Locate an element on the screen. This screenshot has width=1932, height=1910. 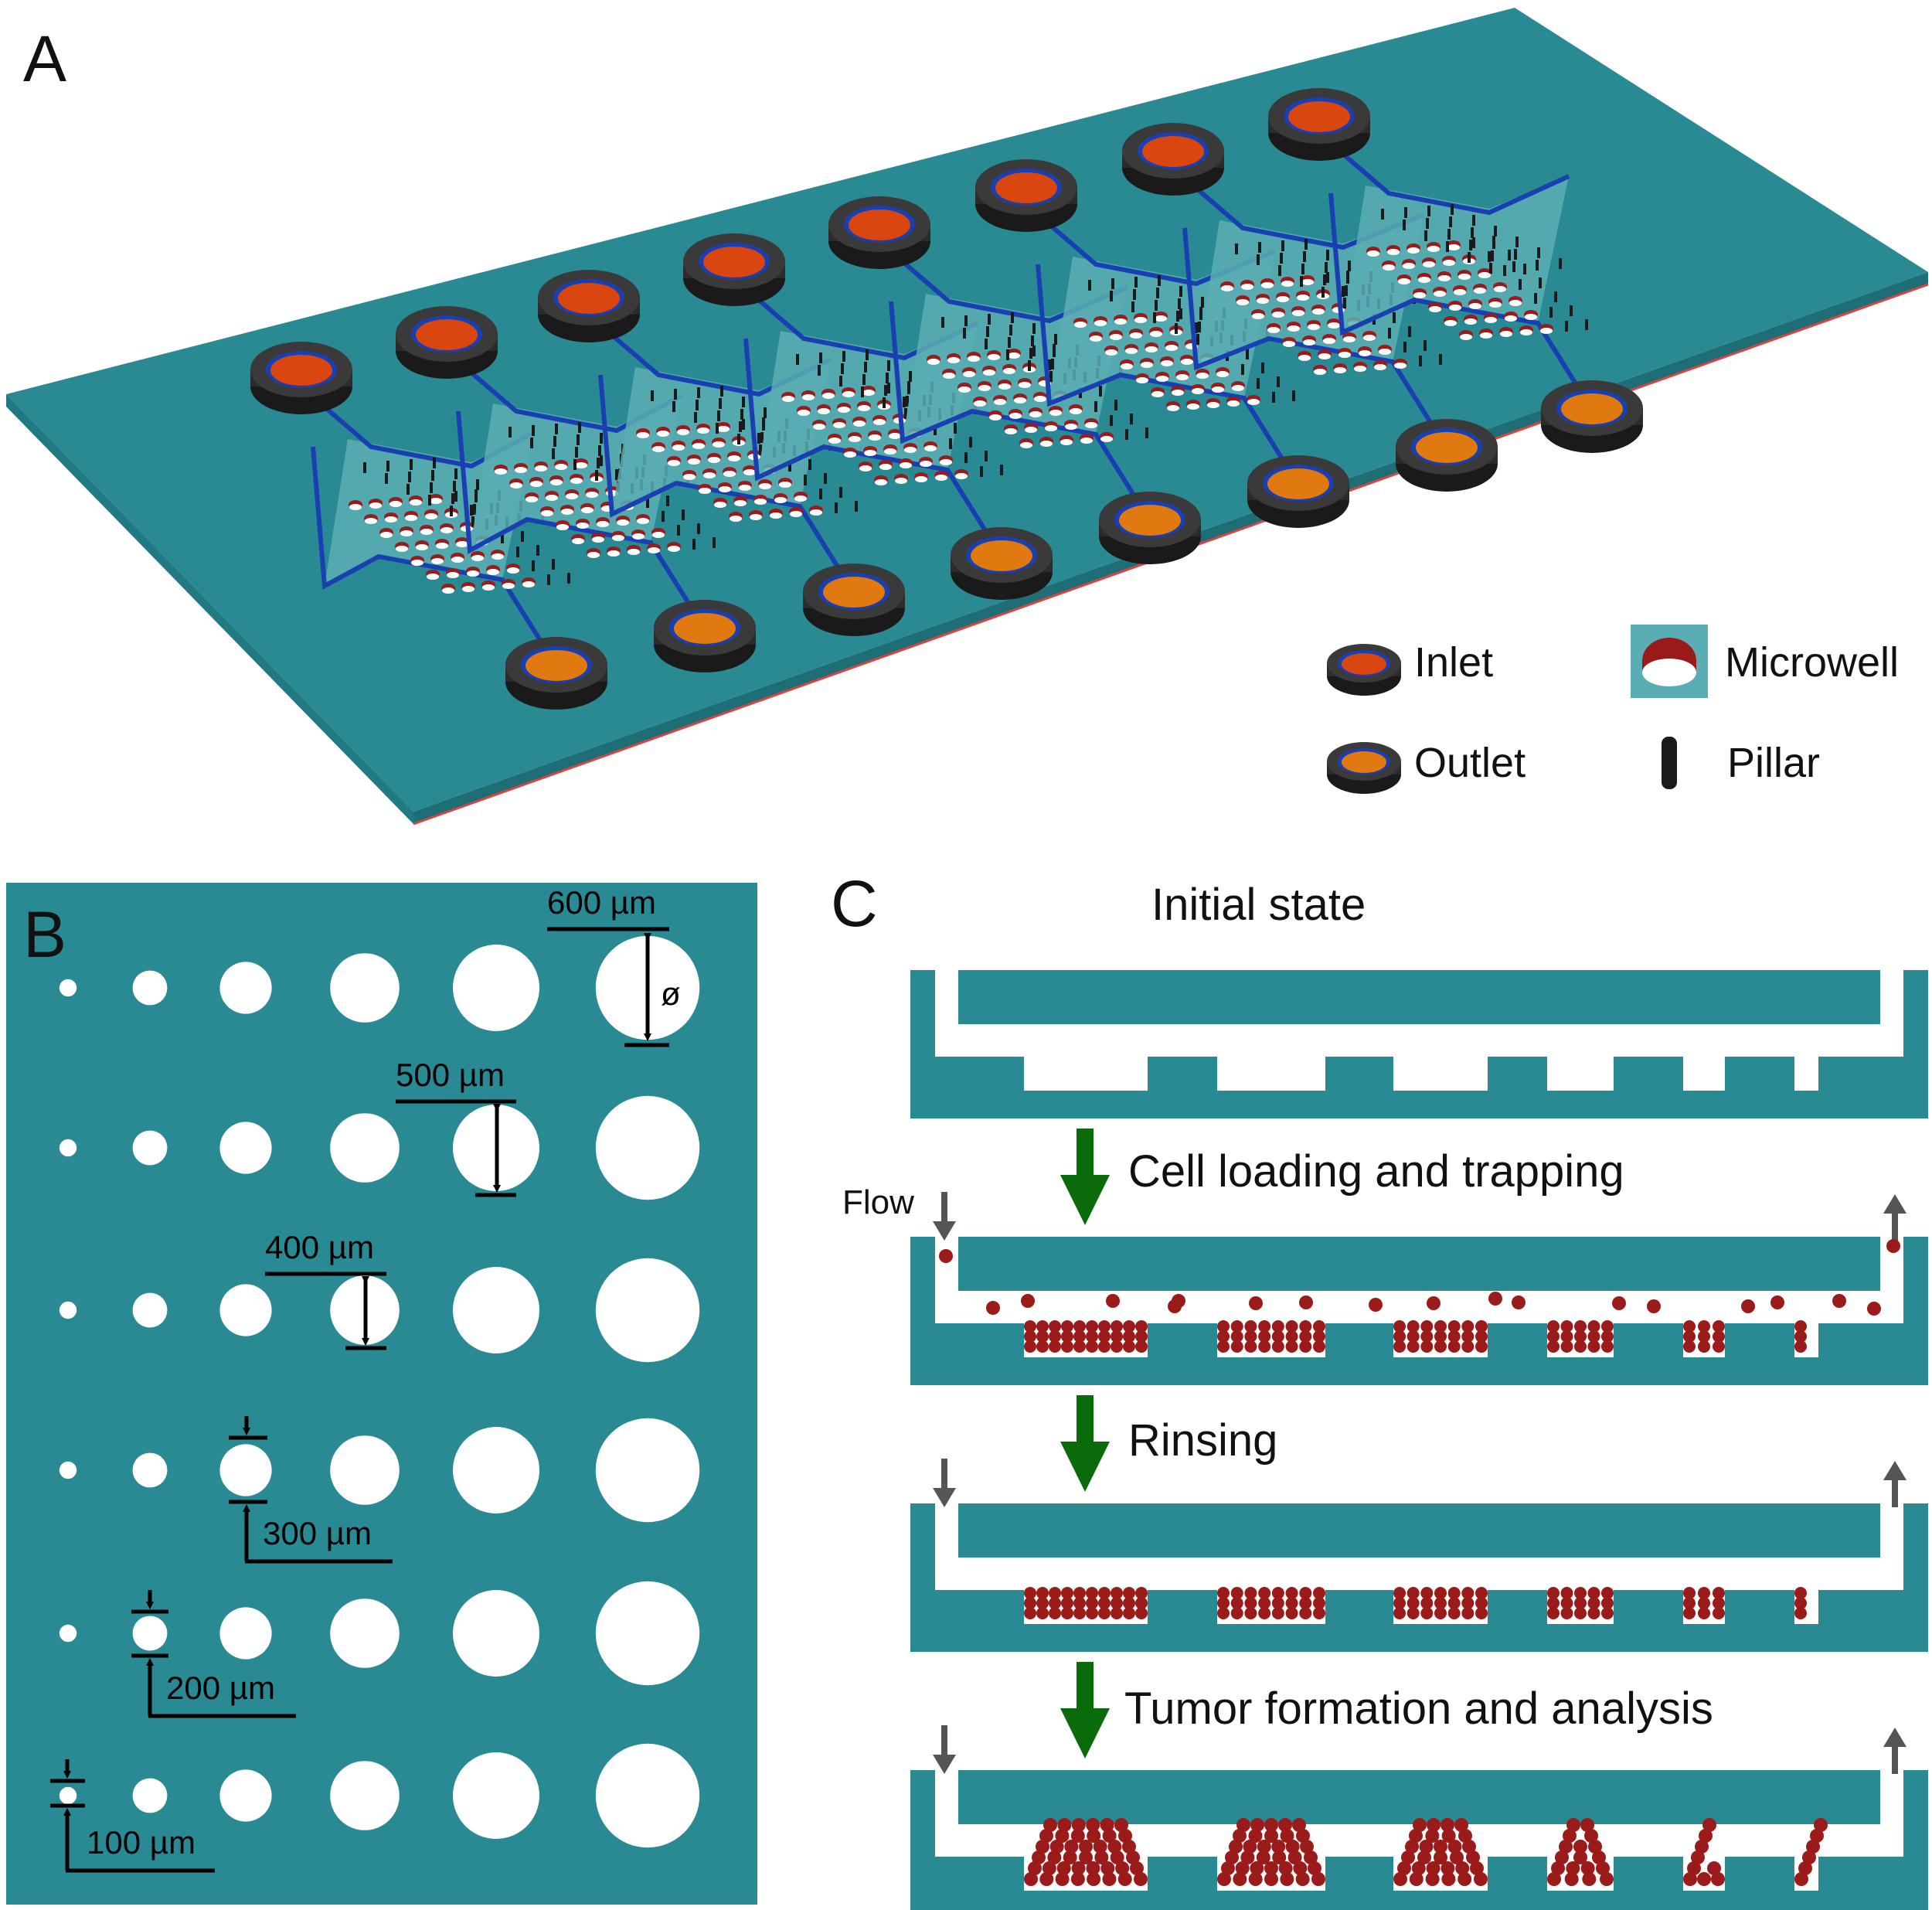
inlet-port is located at coordinates (1026, 195).